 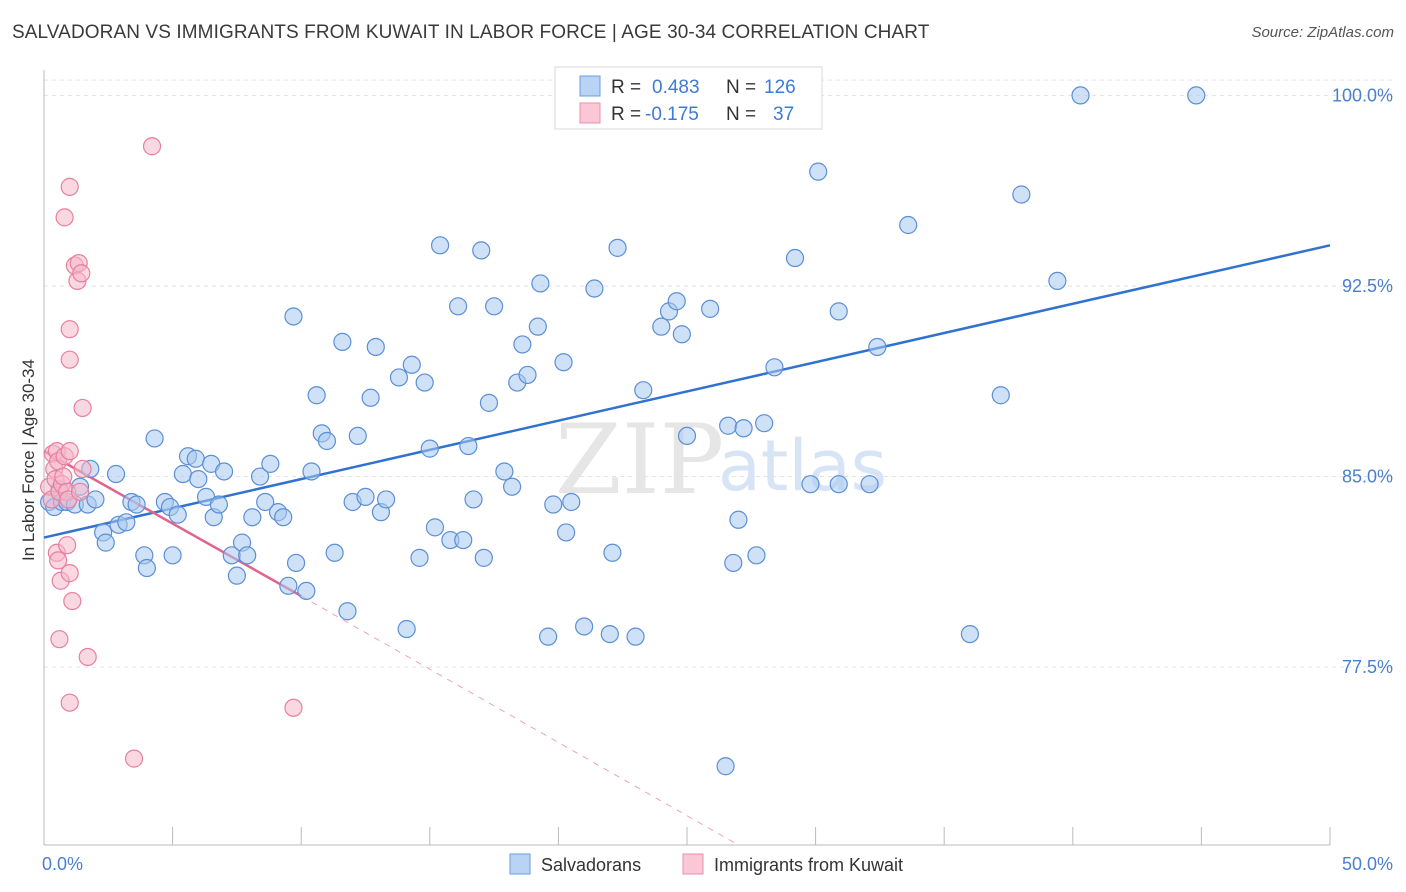 What do you see at coordinates (626, 114) in the screenshot?
I see `legend-r-label-2: R =` at bounding box center [626, 114].